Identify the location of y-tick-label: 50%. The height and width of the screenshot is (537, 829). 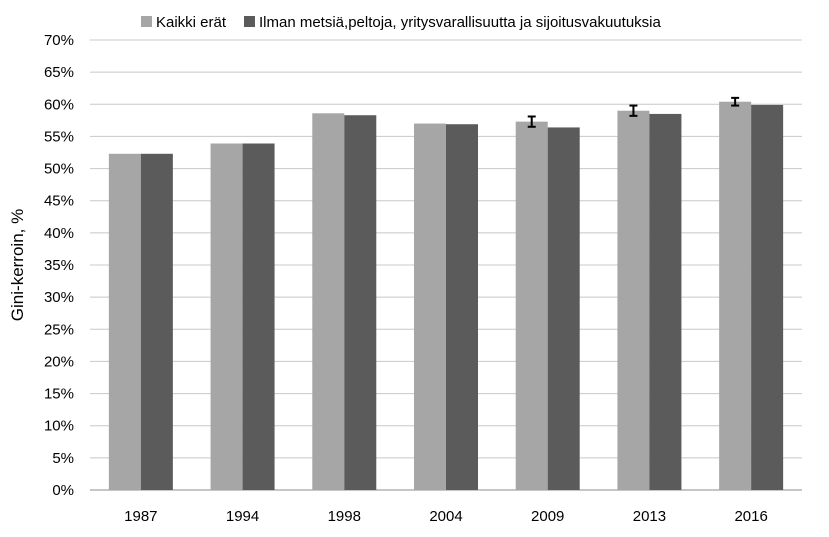
(59, 169).